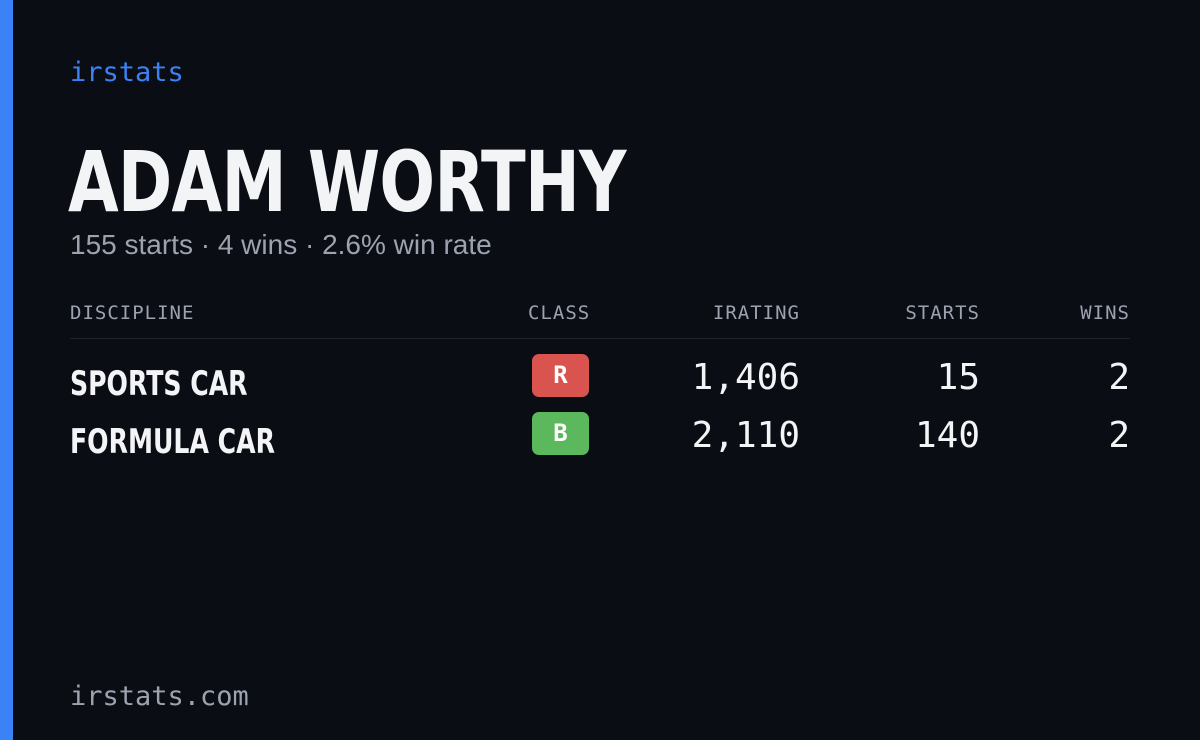  What do you see at coordinates (745, 377) in the screenshot?
I see `irating-value: 1,406` at bounding box center [745, 377].